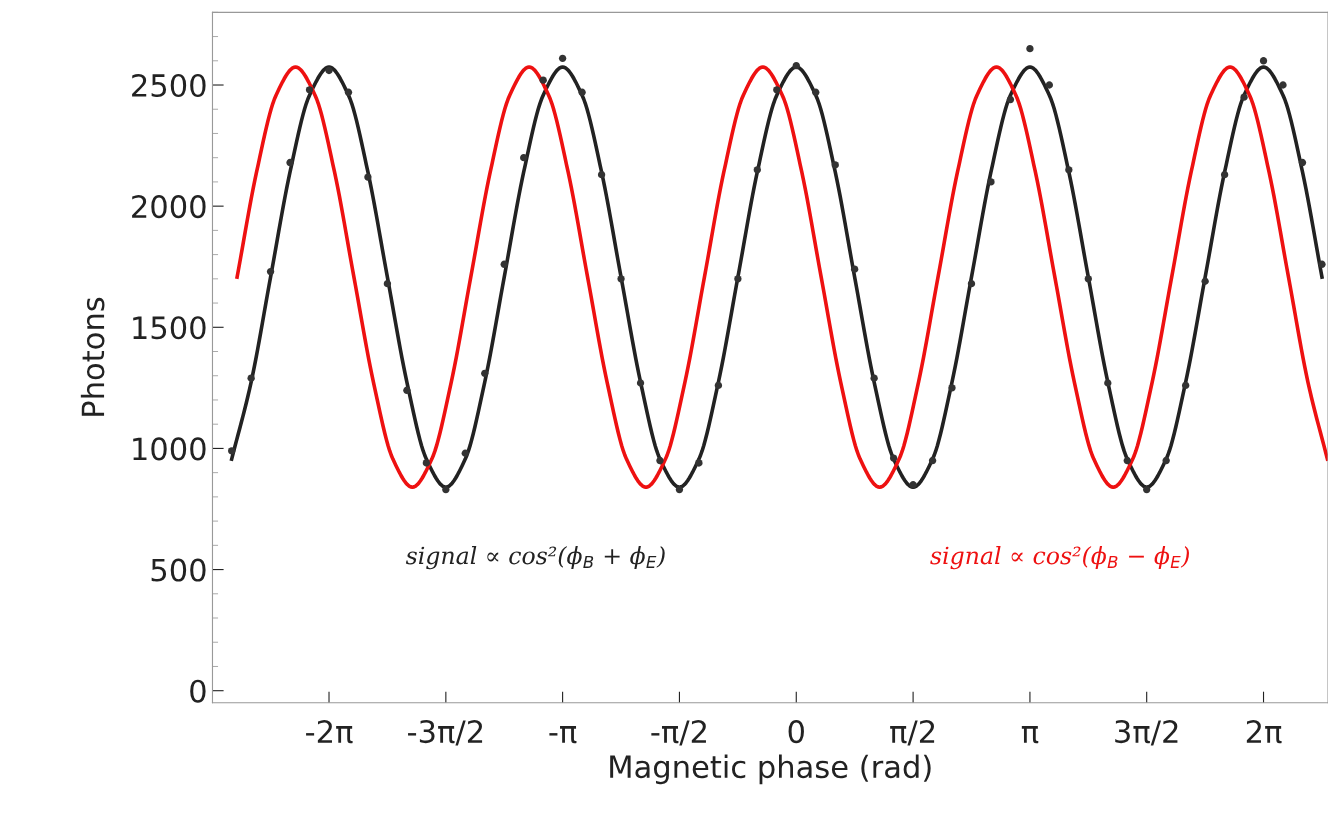  Describe the element at coordinates (796, 732) in the screenshot. I see `x-tick-label: 0` at that location.